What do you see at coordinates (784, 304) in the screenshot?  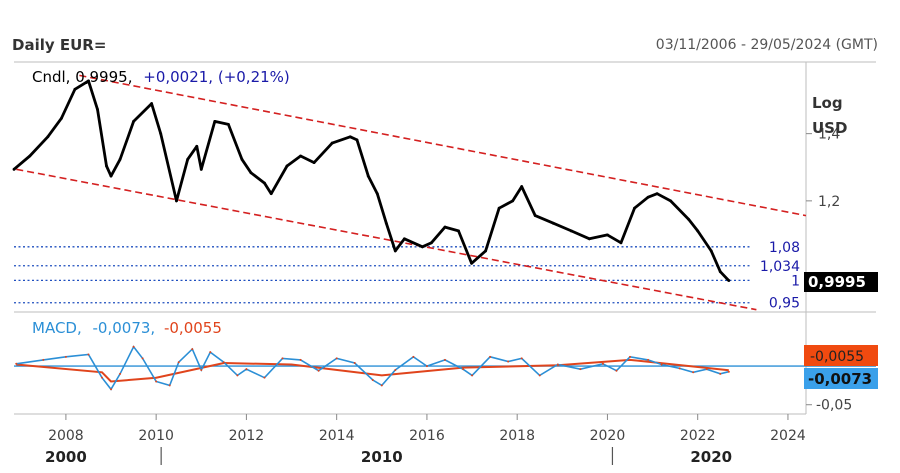 I see `level-label-3: 0,95` at bounding box center [784, 304].